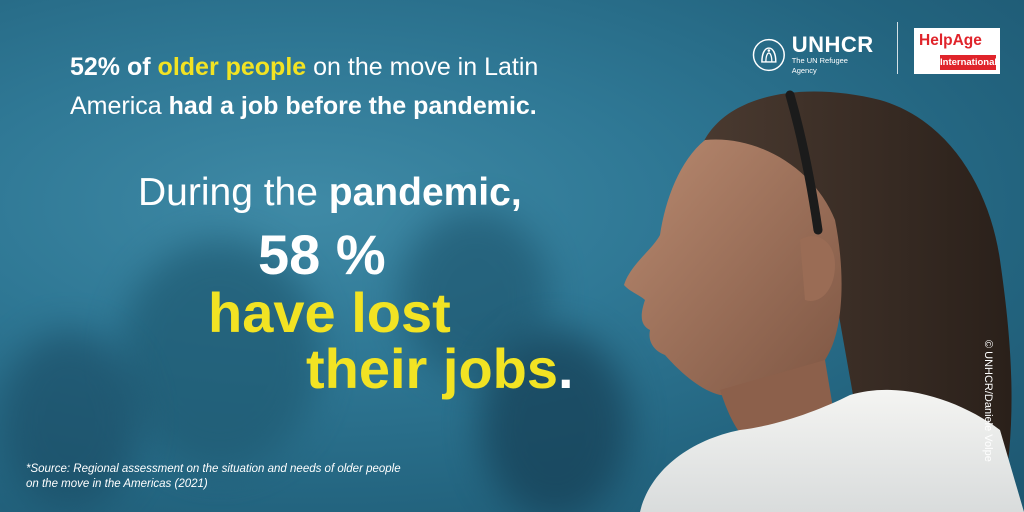 The width and height of the screenshot is (1024, 512). I want to click on logo-divider, so click(897, 48).